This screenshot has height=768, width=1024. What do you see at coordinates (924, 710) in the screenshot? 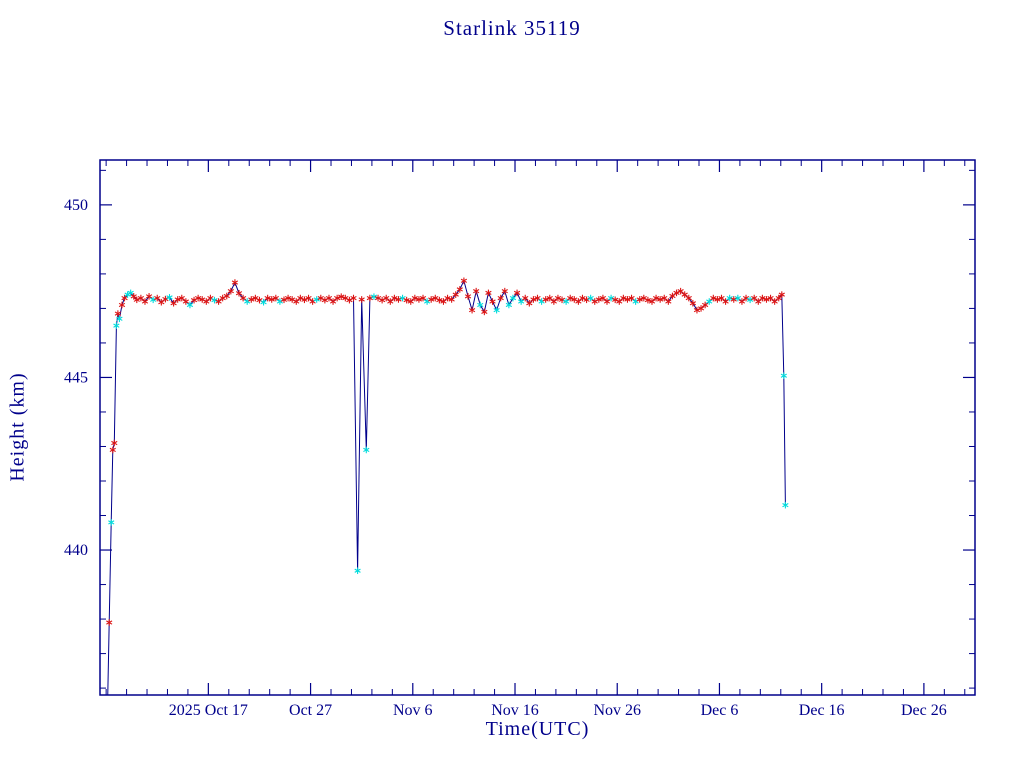
I see `x-tick-label: Dec 26` at bounding box center [924, 710].